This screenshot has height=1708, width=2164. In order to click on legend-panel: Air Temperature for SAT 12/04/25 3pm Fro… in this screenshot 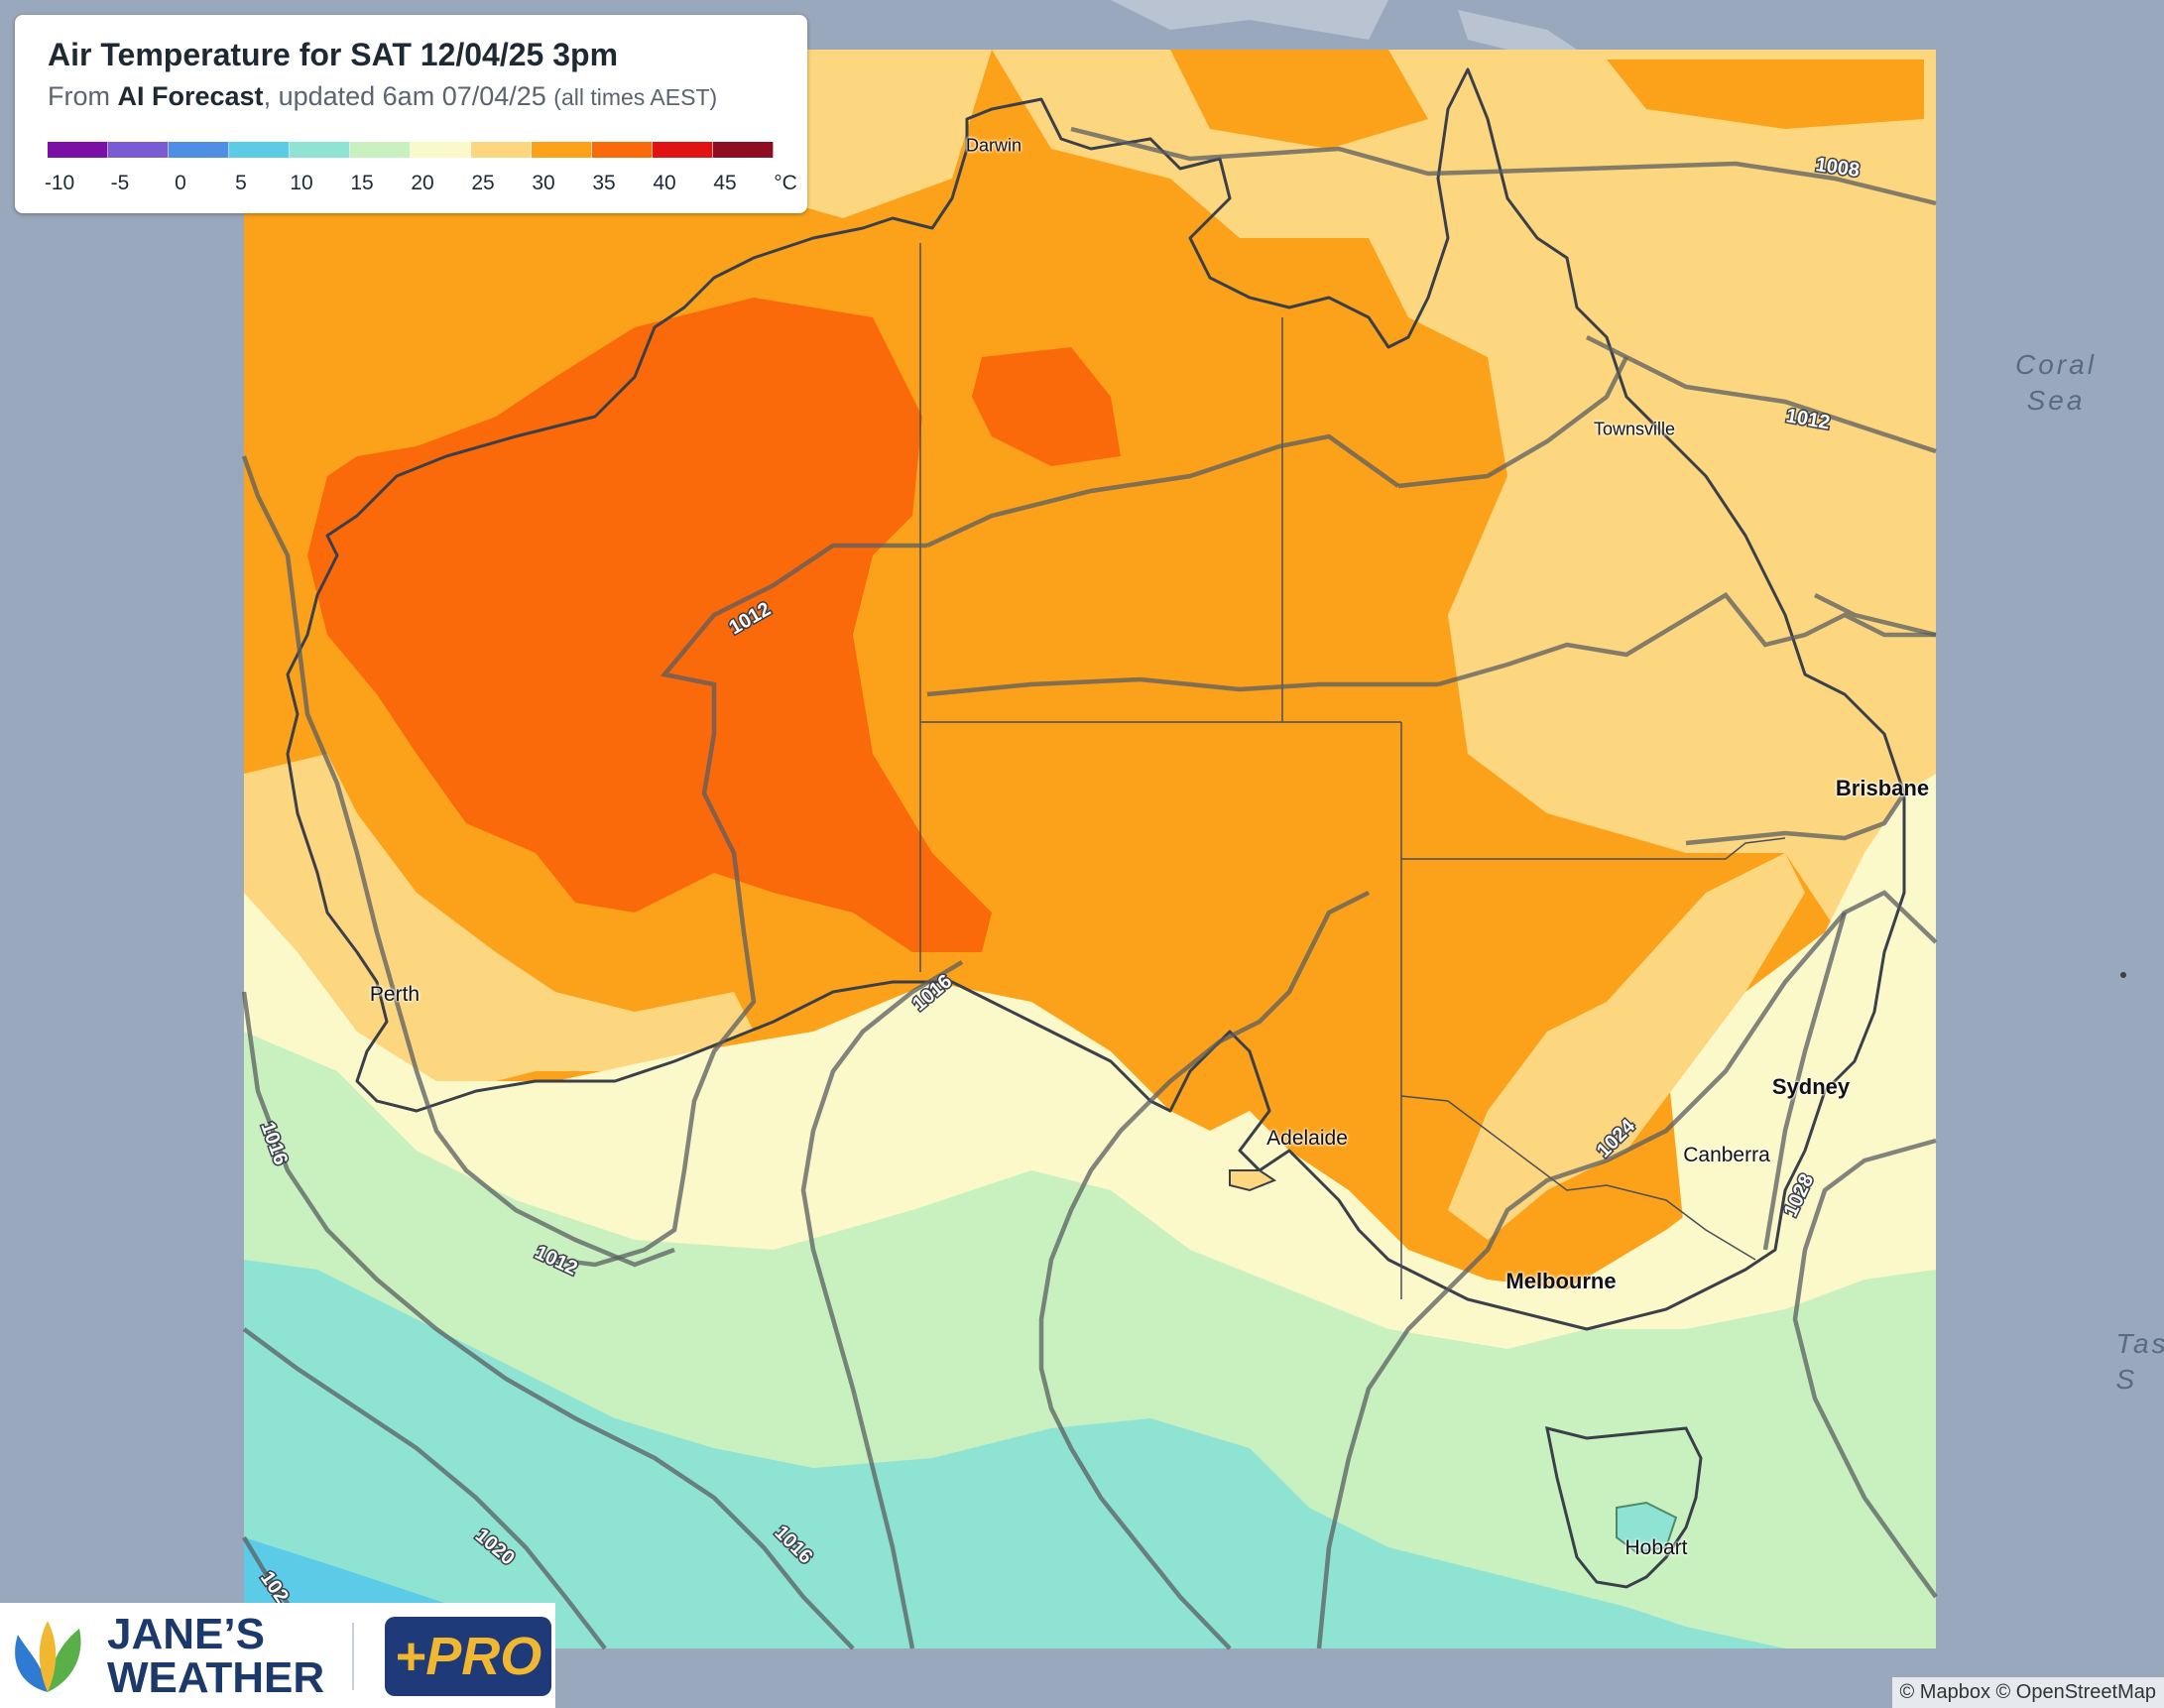, I will do `click(411, 114)`.